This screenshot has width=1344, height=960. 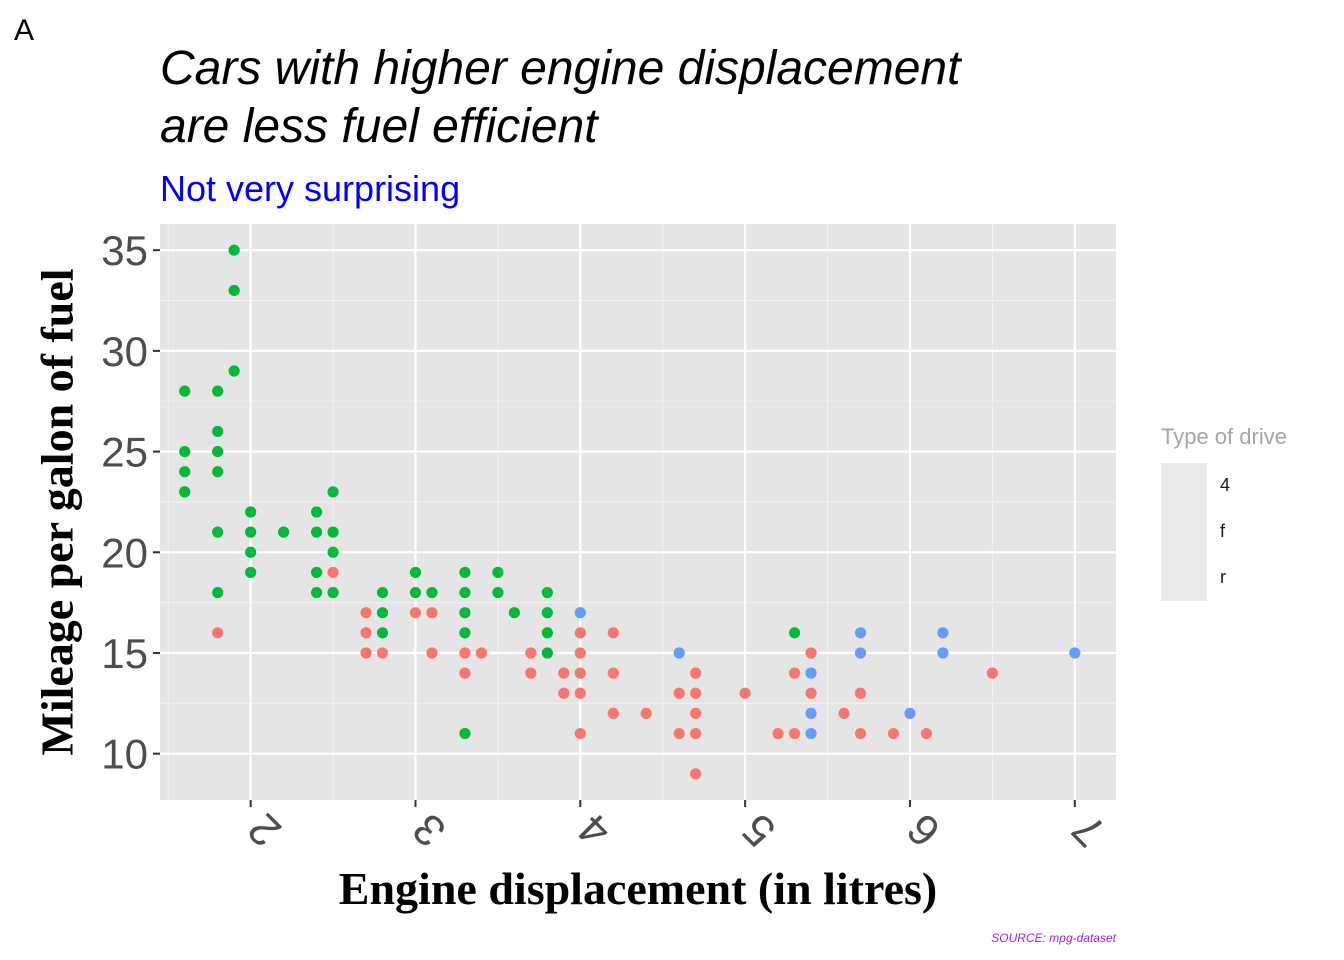 What do you see at coordinates (124, 653) in the screenshot?
I see `y-tick-label: 15` at bounding box center [124, 653].